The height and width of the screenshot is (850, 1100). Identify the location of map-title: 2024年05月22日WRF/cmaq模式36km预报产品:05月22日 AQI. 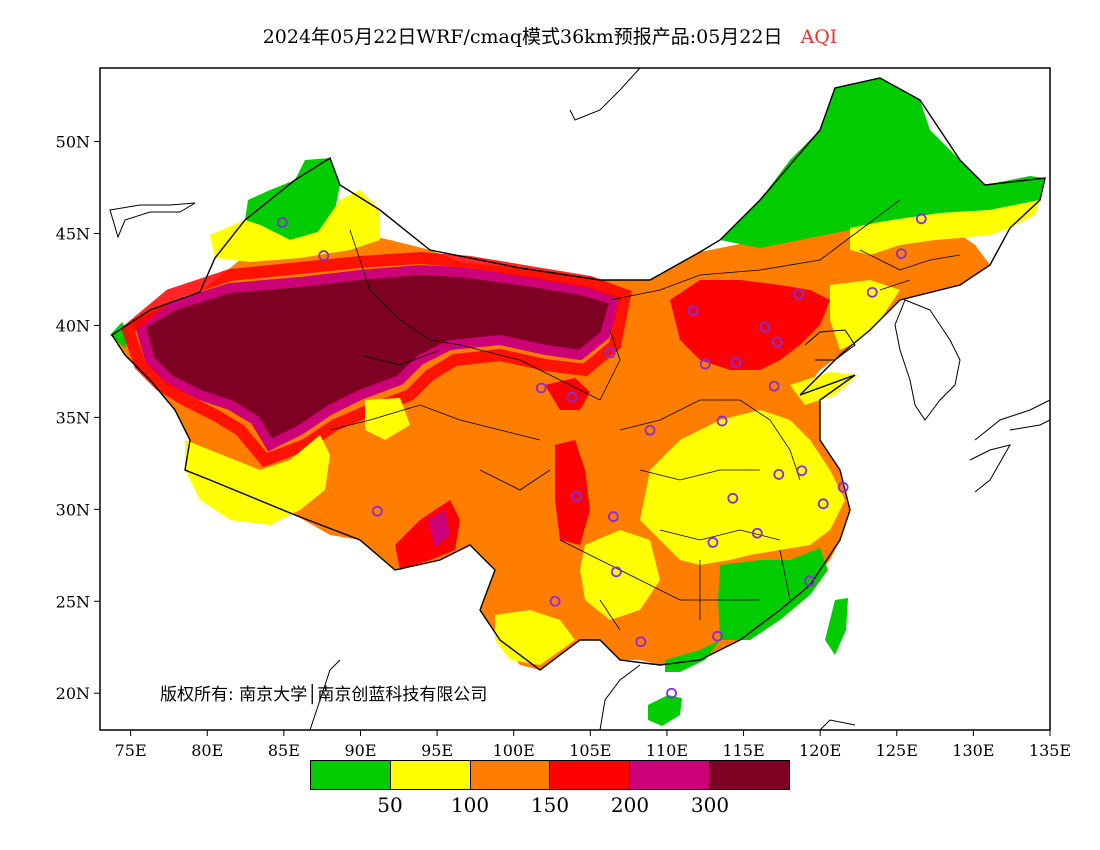
(550, 35).